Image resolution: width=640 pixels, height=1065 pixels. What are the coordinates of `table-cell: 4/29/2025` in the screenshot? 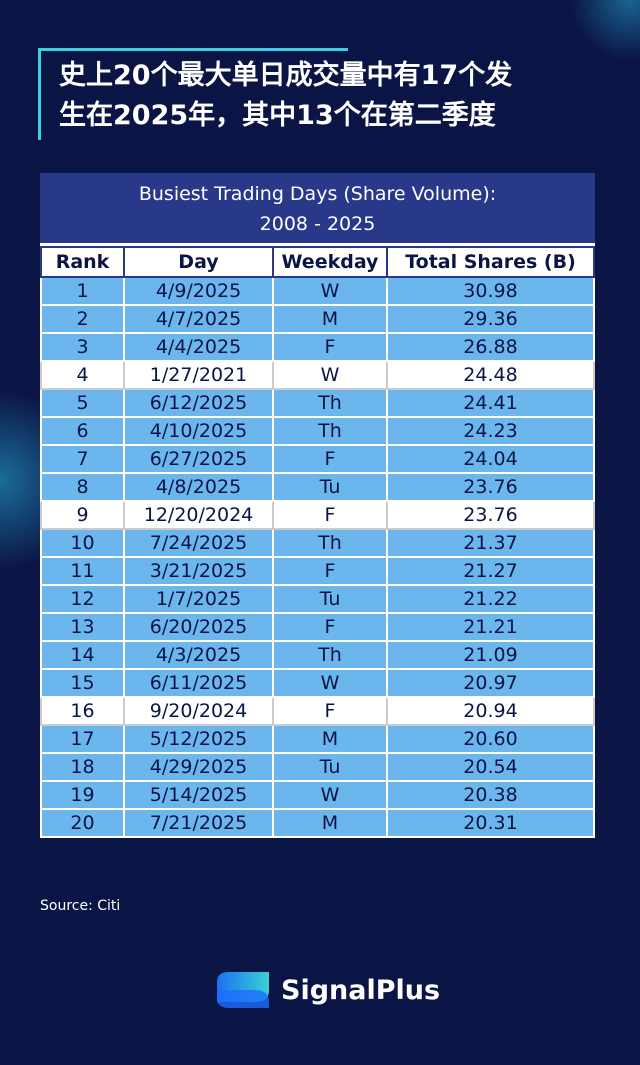 It's located at (198, 767).